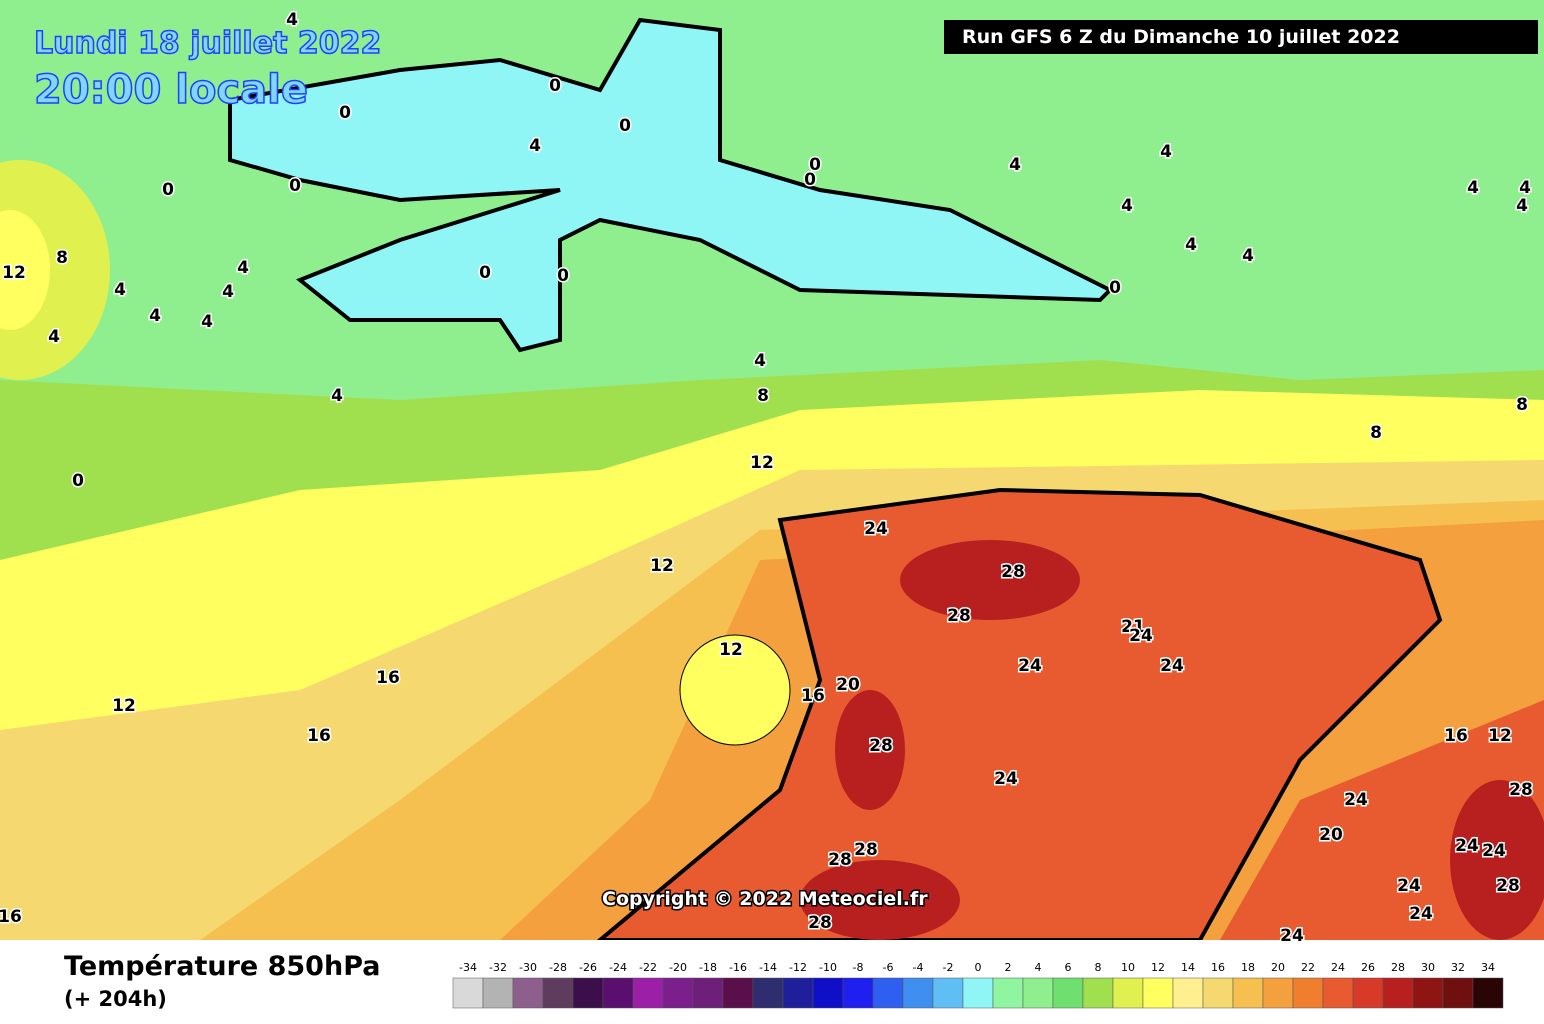 The width and height of the screenshot is (1544, 1024). What do you see at coordinates (738, 967) in the screenshot?
I see `color-tick-label: -16` at bounding box center [738, 967].